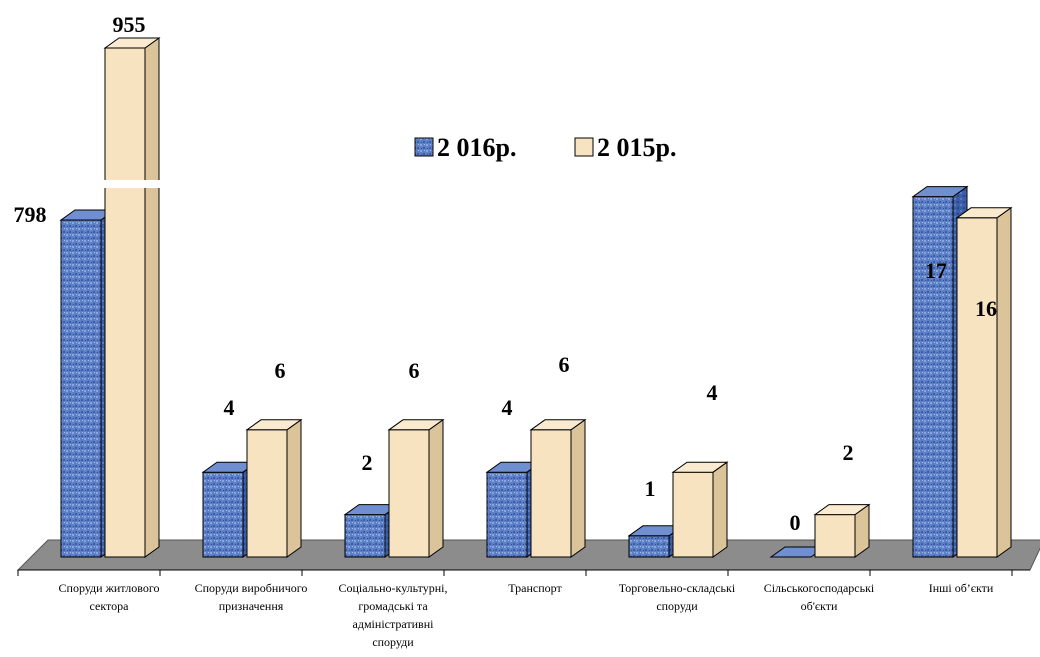 The image size is (1040, 657). Describe the element at coordinates (476, 147) in the screenshot. I see `legend-label: 2 016р.` at that location.